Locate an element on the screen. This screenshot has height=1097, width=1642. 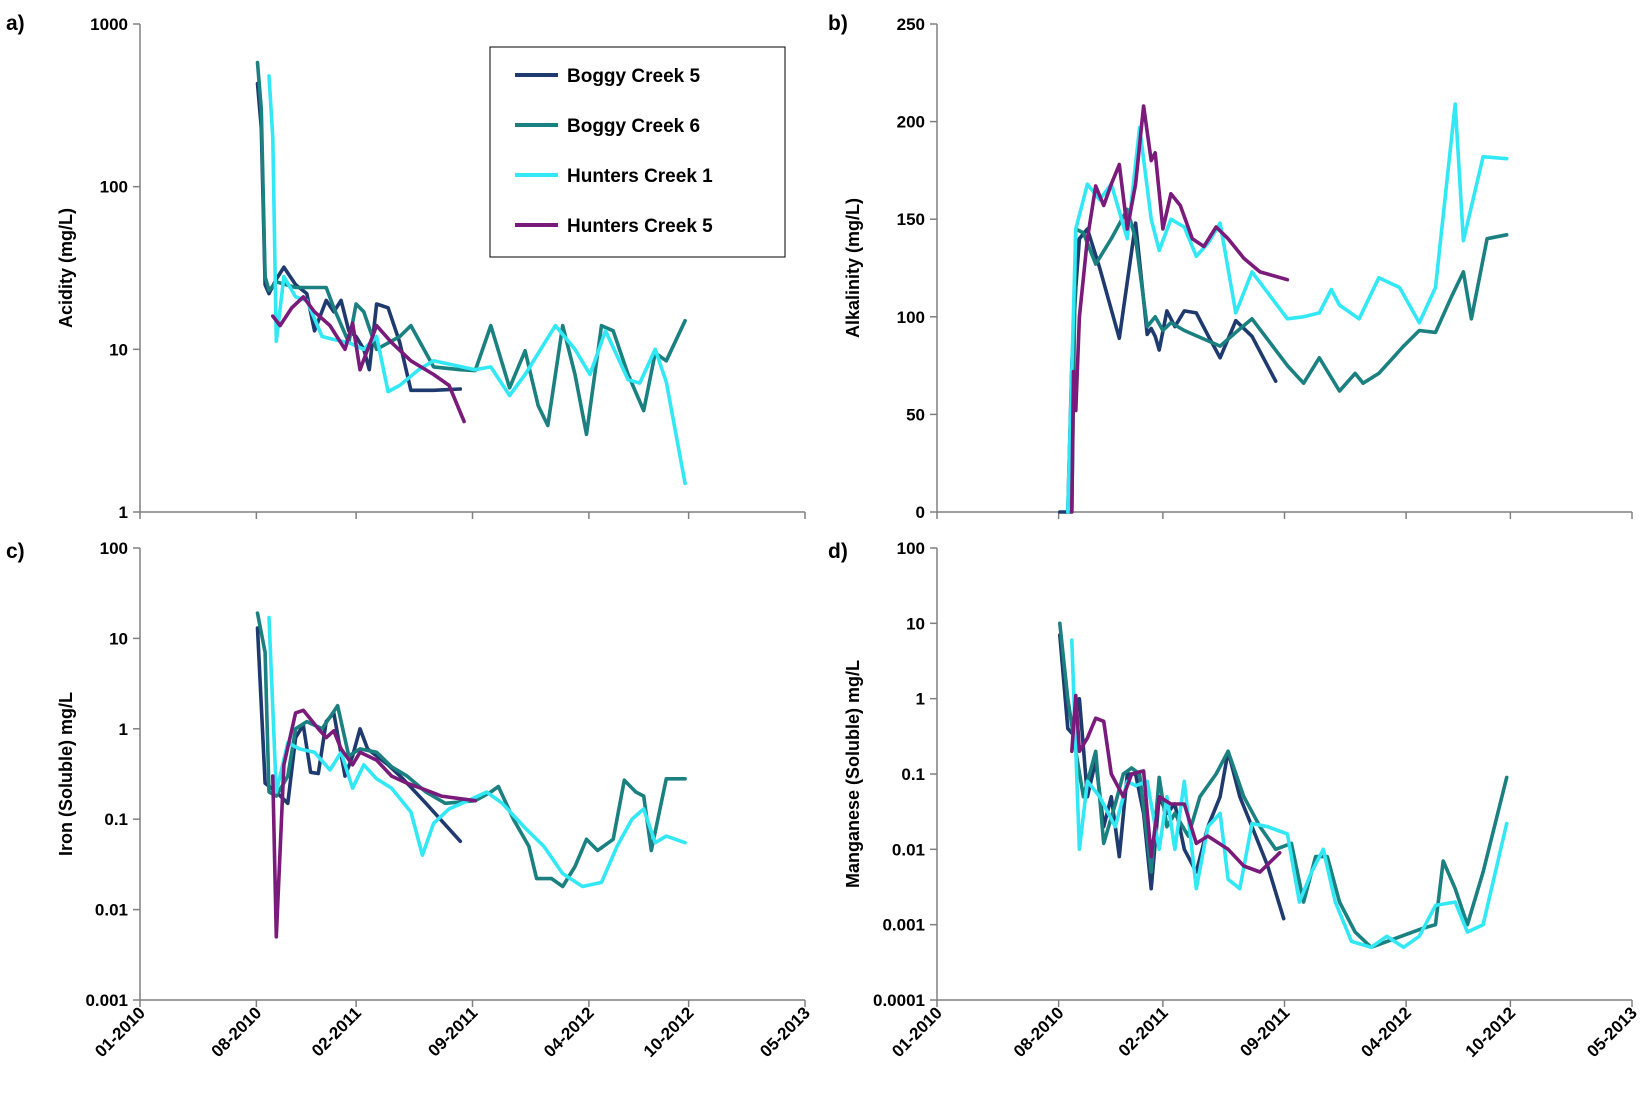
legend-label: Hunters Creek 1 is located at coordinates (640, 176).